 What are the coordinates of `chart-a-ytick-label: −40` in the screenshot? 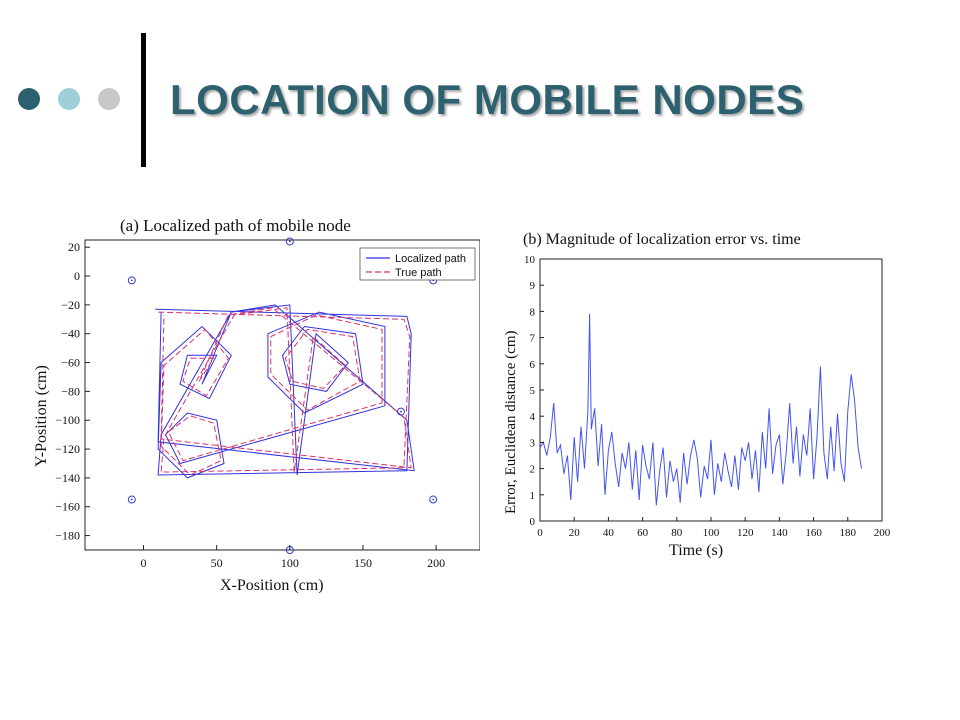 It's located at (70, 334).